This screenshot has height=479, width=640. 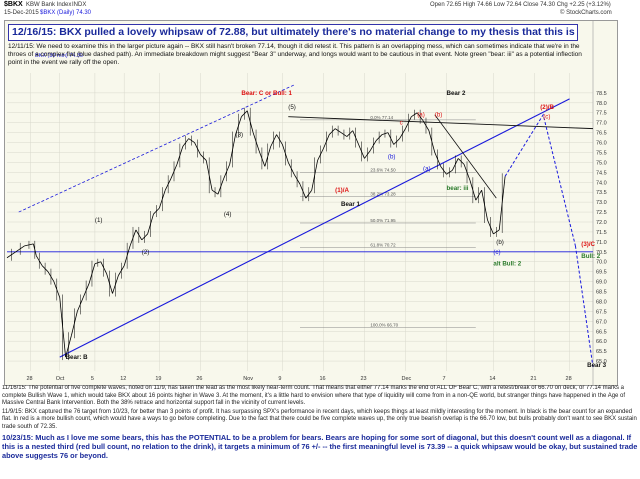 I want to click on x-tick-label: 7, so click(x=444, y=379).